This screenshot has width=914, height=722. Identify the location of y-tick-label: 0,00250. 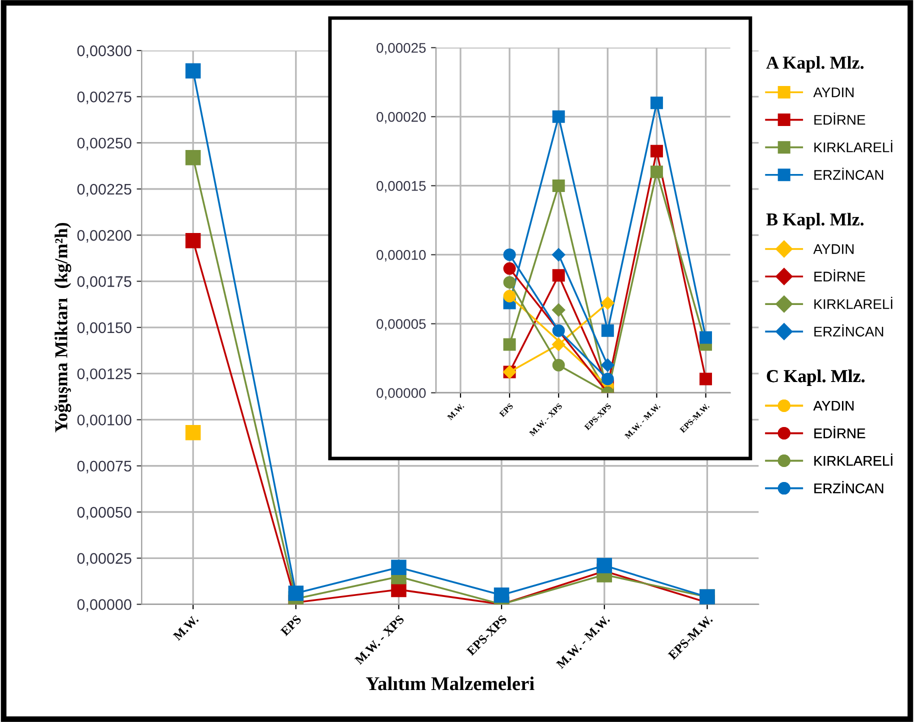
(104, 144).